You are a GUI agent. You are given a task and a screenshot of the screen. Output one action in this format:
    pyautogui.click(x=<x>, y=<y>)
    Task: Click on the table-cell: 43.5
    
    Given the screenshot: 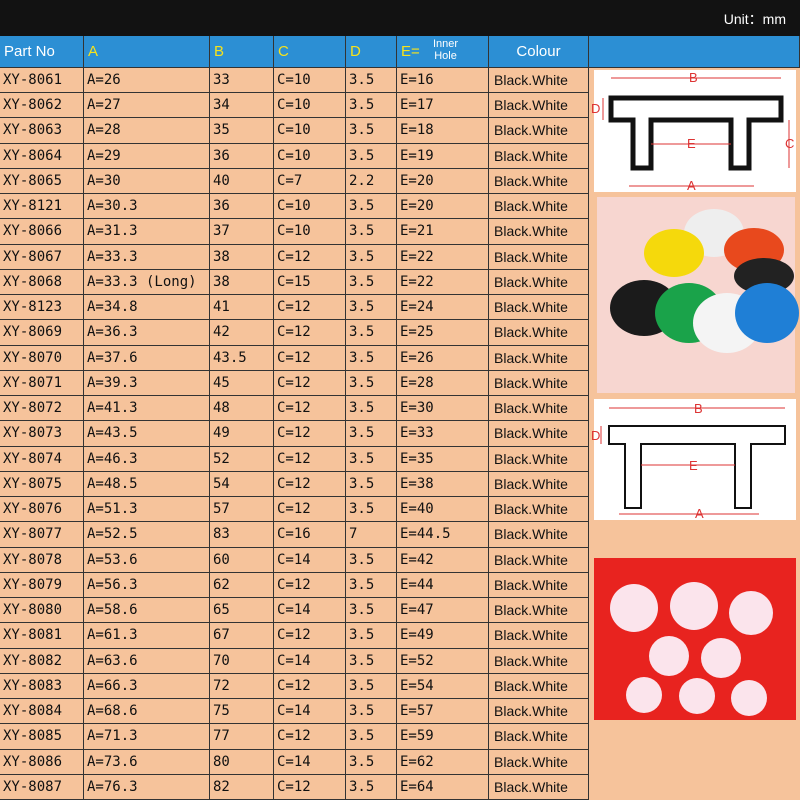 What is the action you would take?
    pyautogui.click(x=242, y=358)
    